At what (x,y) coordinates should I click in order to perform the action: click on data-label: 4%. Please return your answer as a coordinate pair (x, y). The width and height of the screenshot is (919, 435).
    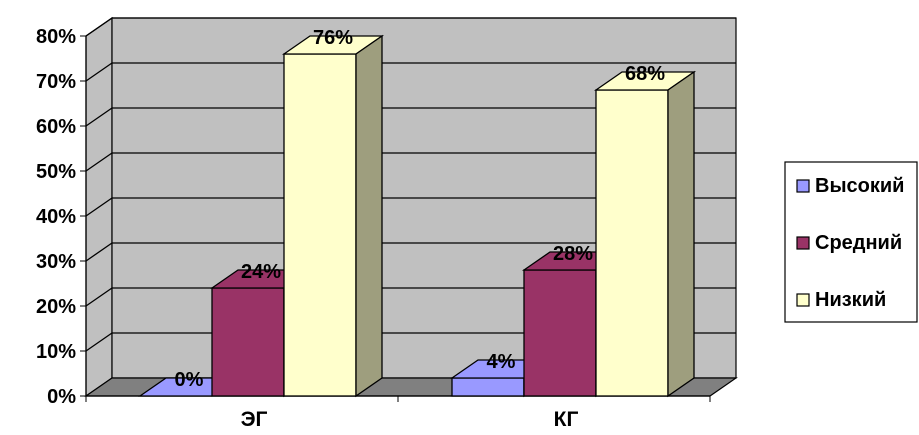
    Looking at the image, I should click on (501, 362).